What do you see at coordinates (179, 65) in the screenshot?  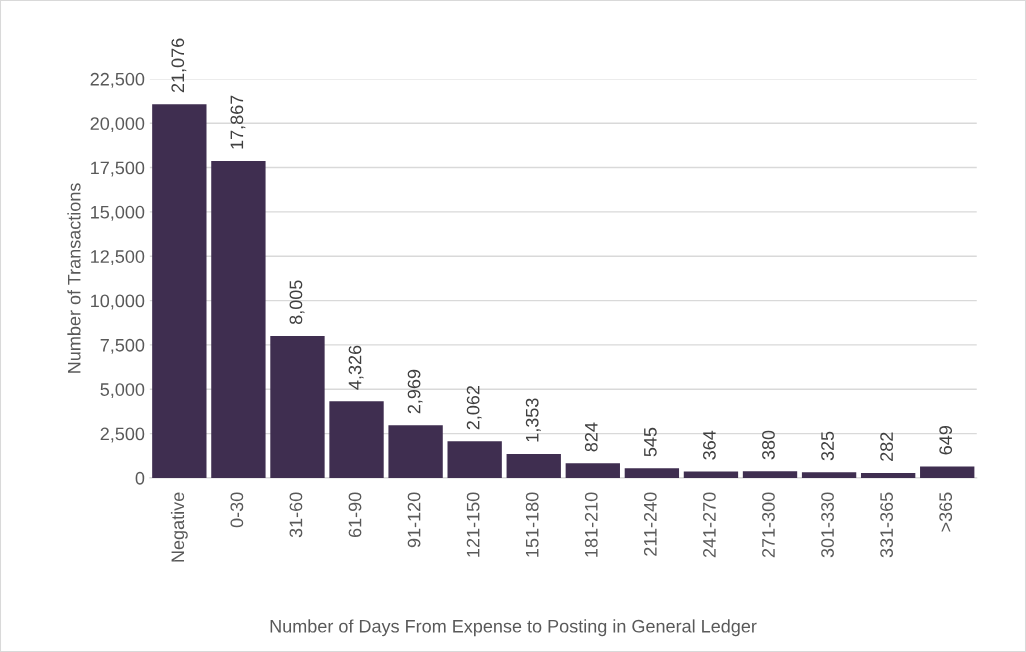 I see `data-label: 21,076` at bounding box center [179, 65].